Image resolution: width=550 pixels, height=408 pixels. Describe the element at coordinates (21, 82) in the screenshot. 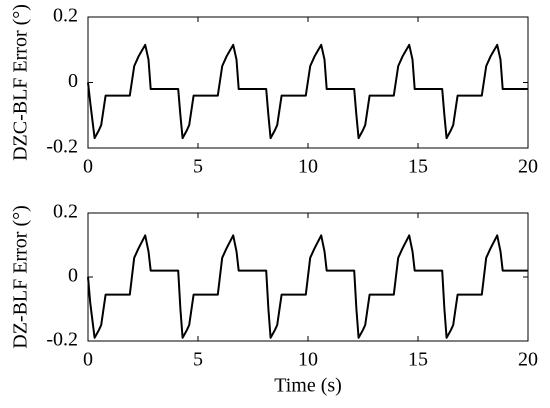

I see `y-axis-label: DZC-BLF Error (°)` at that location.